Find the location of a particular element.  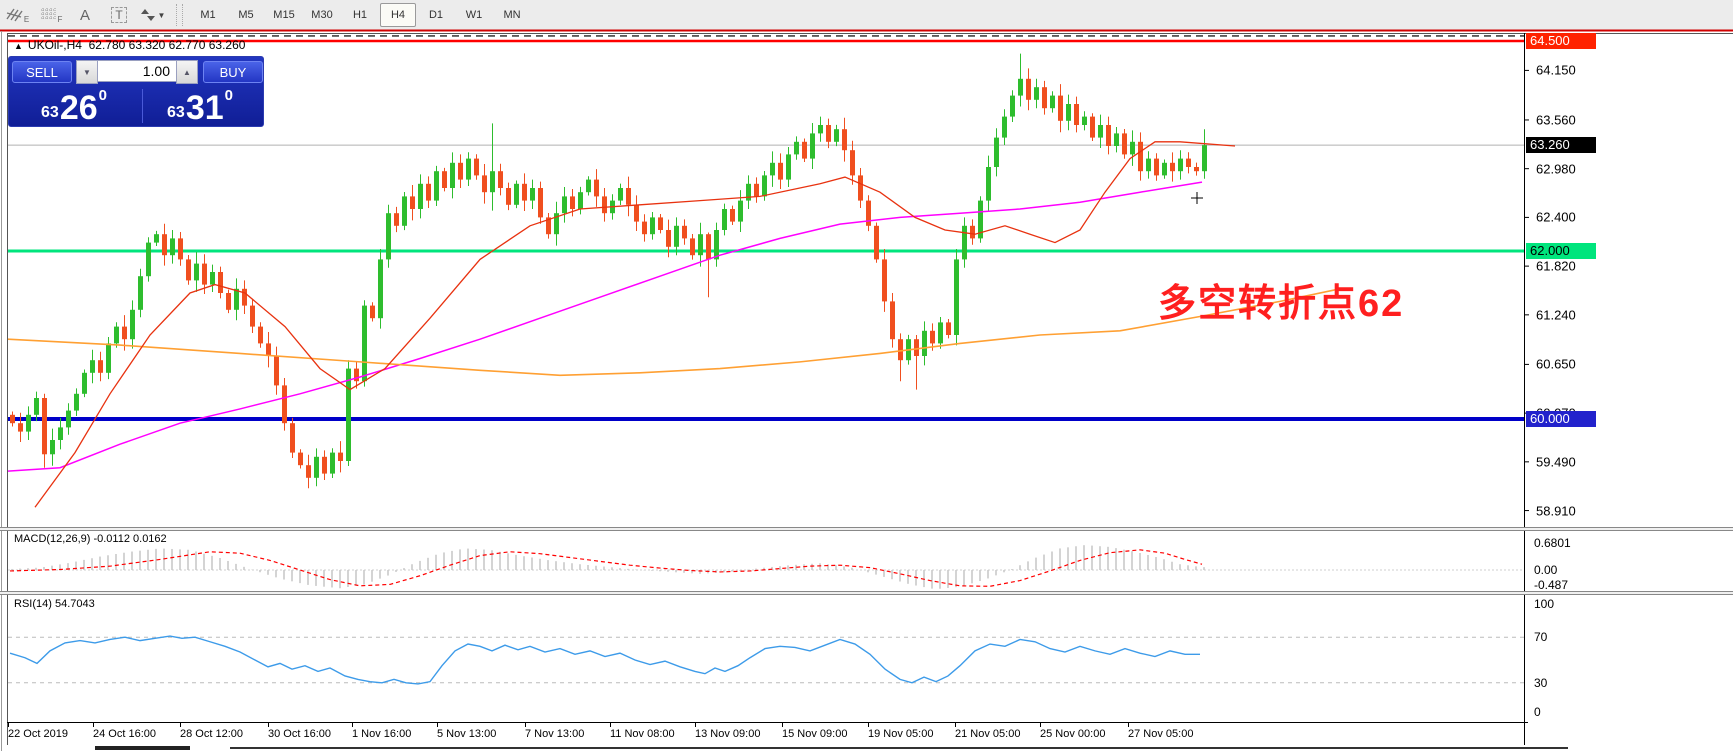

text-box-tool-button: T is located at coordinates (119, 15).